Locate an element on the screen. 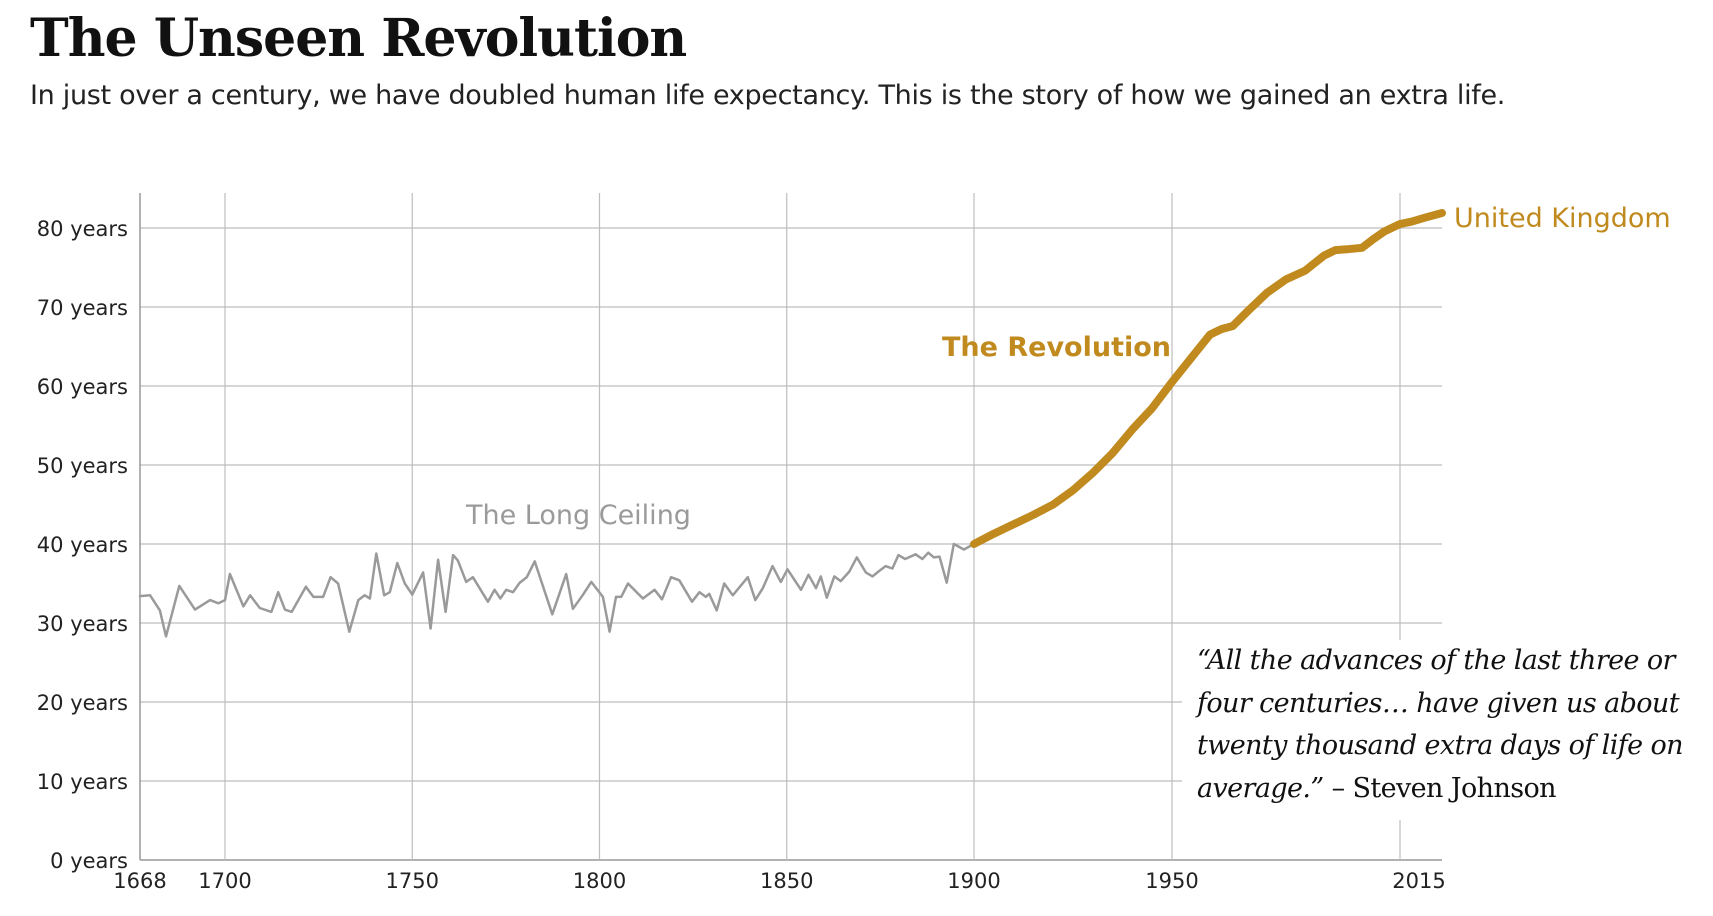 The width and height of the screenshot is (1713, 916). annotation-revolution: The Revolution is located at coordinates (1056, 347).